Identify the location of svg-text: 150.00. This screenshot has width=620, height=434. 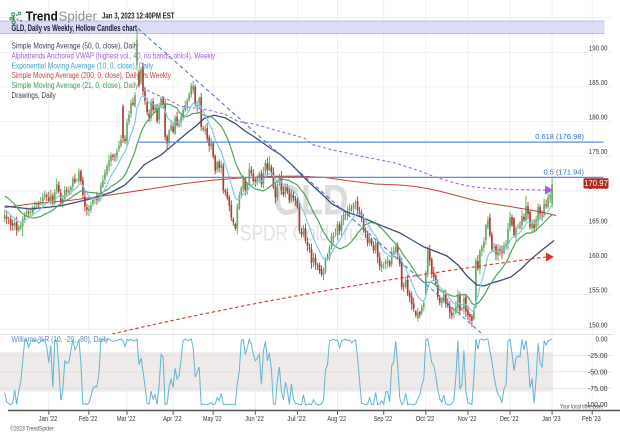
(598, 324).